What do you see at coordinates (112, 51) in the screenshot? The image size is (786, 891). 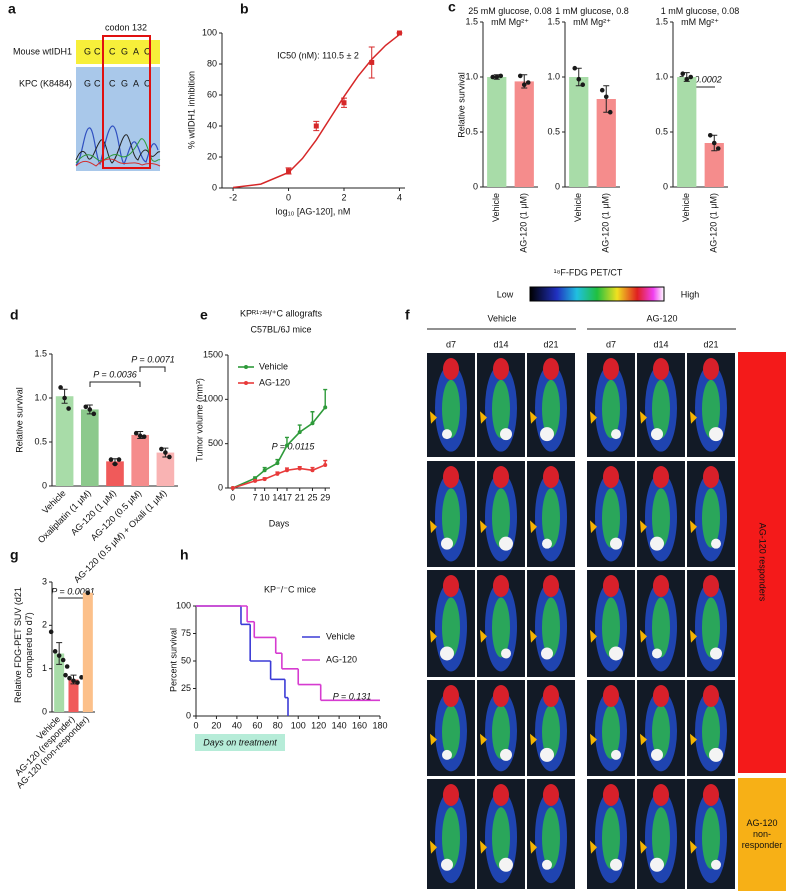 I see `base: C` at bounding box center [112, 51].